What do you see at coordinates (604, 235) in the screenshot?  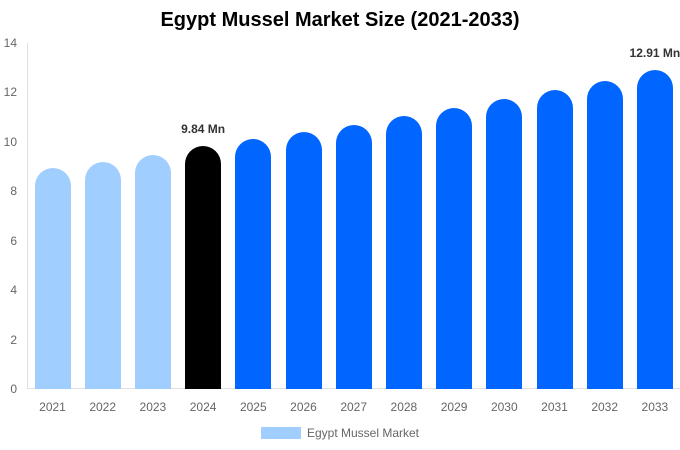 I see `bar-2032` at bounding box center [604, 235].